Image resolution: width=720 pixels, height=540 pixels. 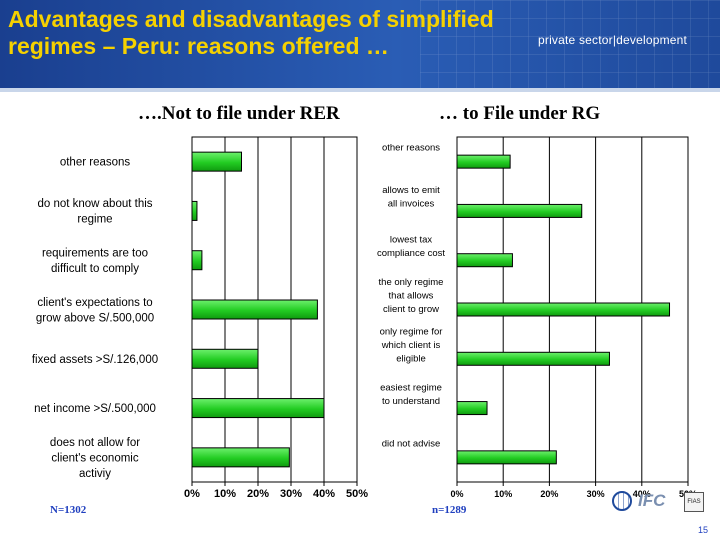 I want to click on left-chart-title: ….Not to file under RER, so click(x=239, y=113).